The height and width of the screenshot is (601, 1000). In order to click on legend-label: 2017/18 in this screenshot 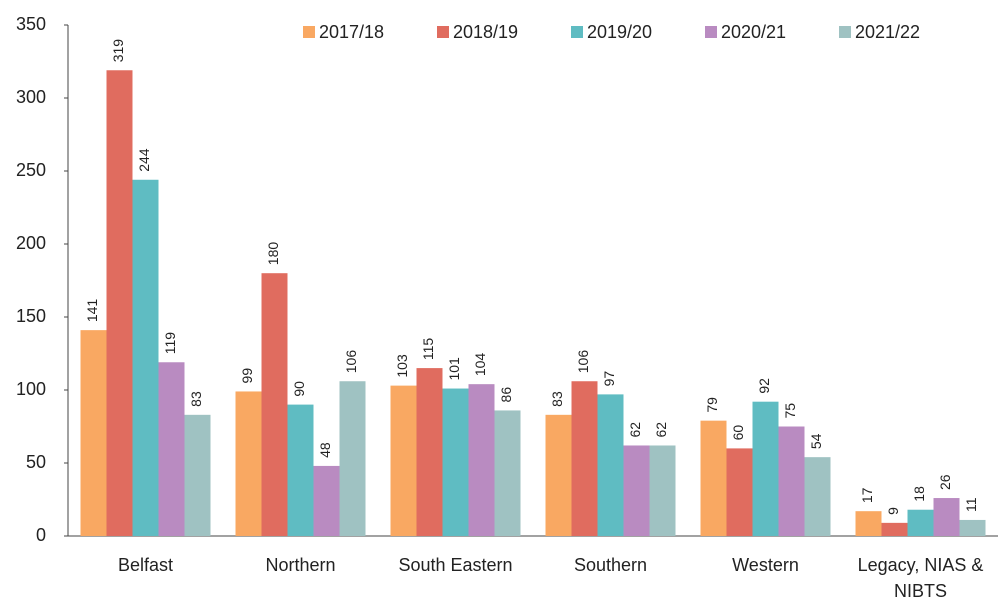, I will do `click(351, 32)`.